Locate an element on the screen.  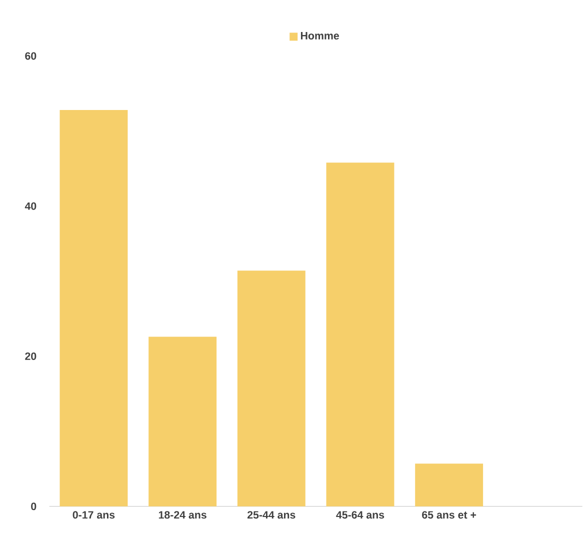
x-tick-label: 65 ans et + is located at coordinates (449, 515).